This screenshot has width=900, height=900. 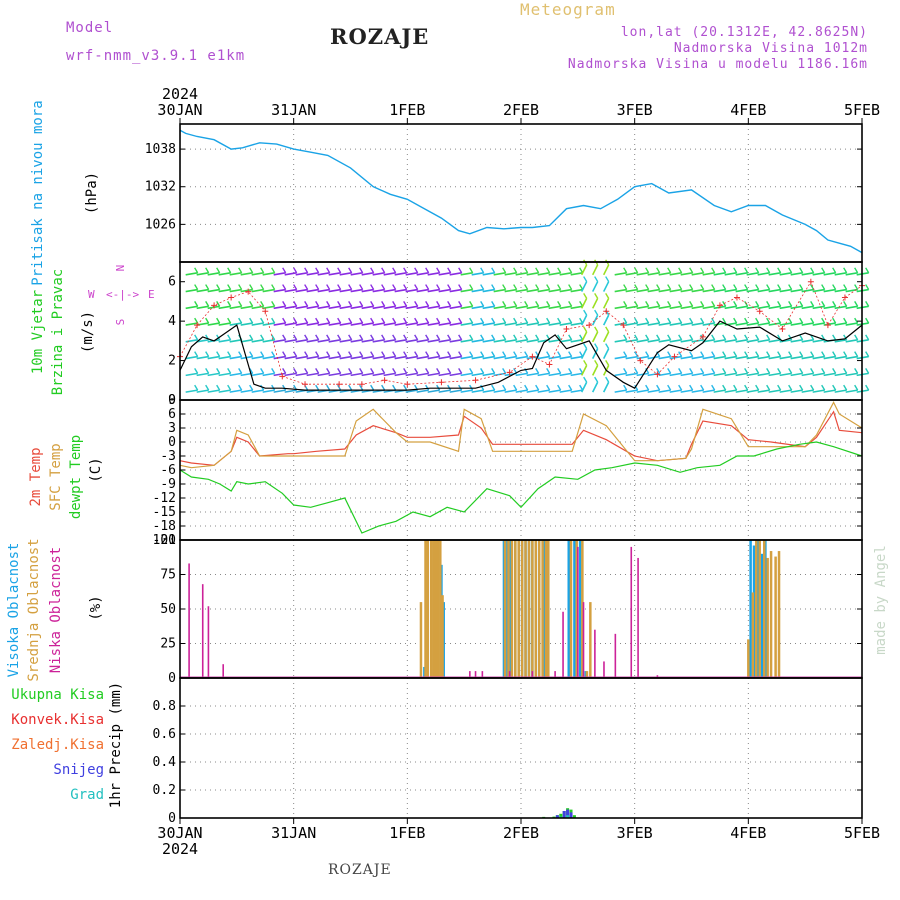 What do you see at coordinates (36, 476) in the screenshot?
I see `temp-label-2m: 2m Temp` at bounding box center [36, 476].